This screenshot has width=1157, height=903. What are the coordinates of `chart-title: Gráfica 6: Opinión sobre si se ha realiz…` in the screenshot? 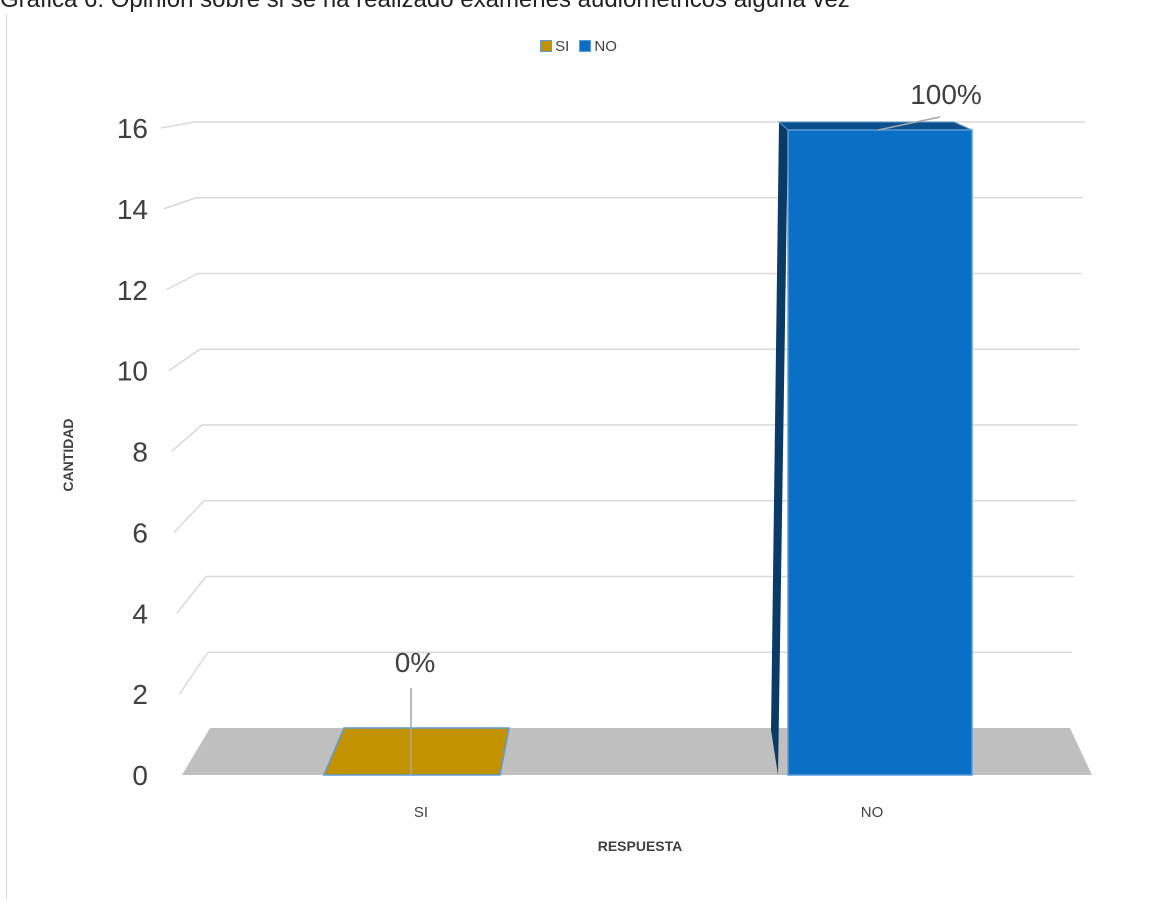 It's located at (578, 7).